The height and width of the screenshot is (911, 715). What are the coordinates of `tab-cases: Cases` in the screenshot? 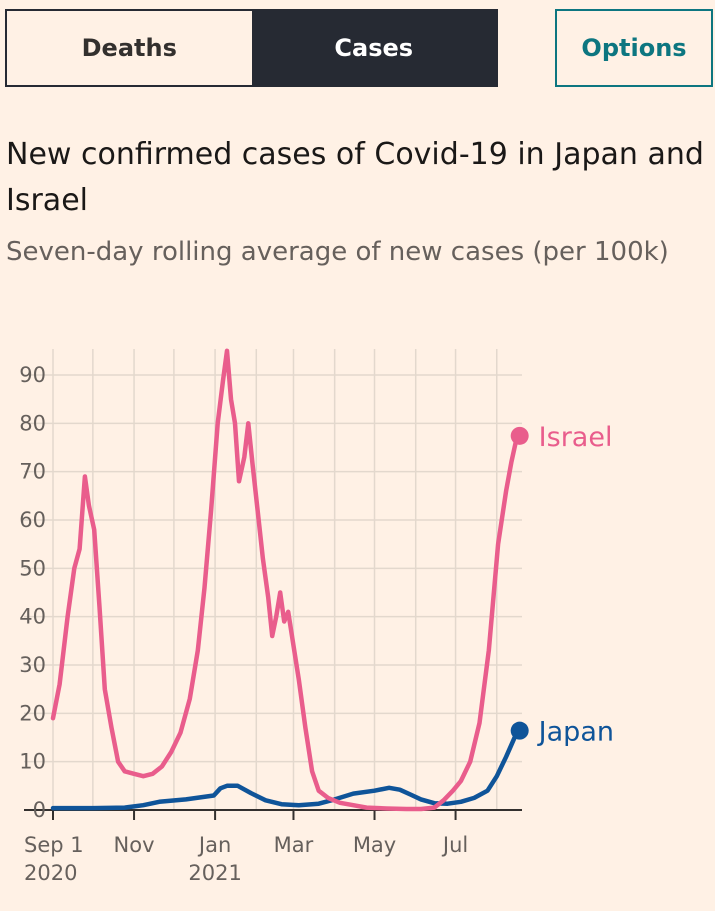 It's located at (373, 48).